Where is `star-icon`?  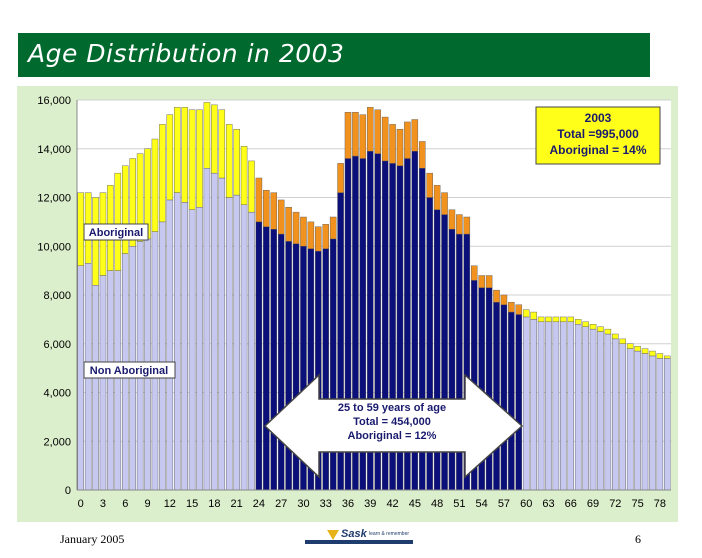
star-icon is located at coordinates (333, 535).